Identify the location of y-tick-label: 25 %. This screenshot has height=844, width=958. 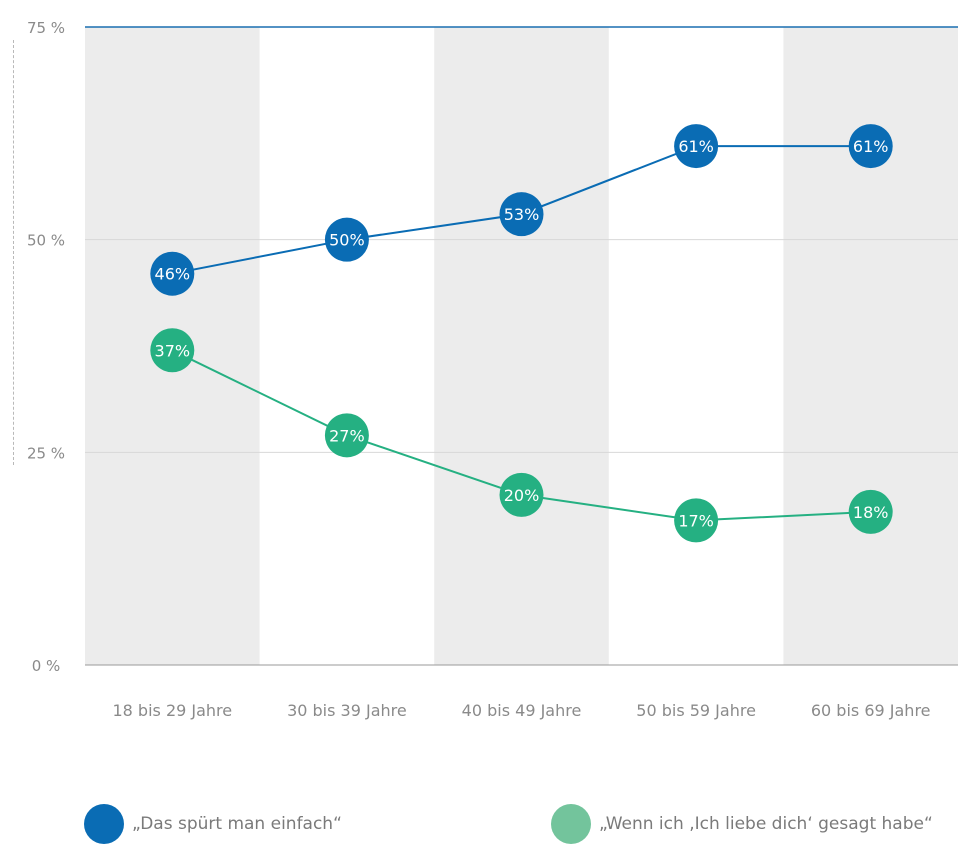
(46, 453).